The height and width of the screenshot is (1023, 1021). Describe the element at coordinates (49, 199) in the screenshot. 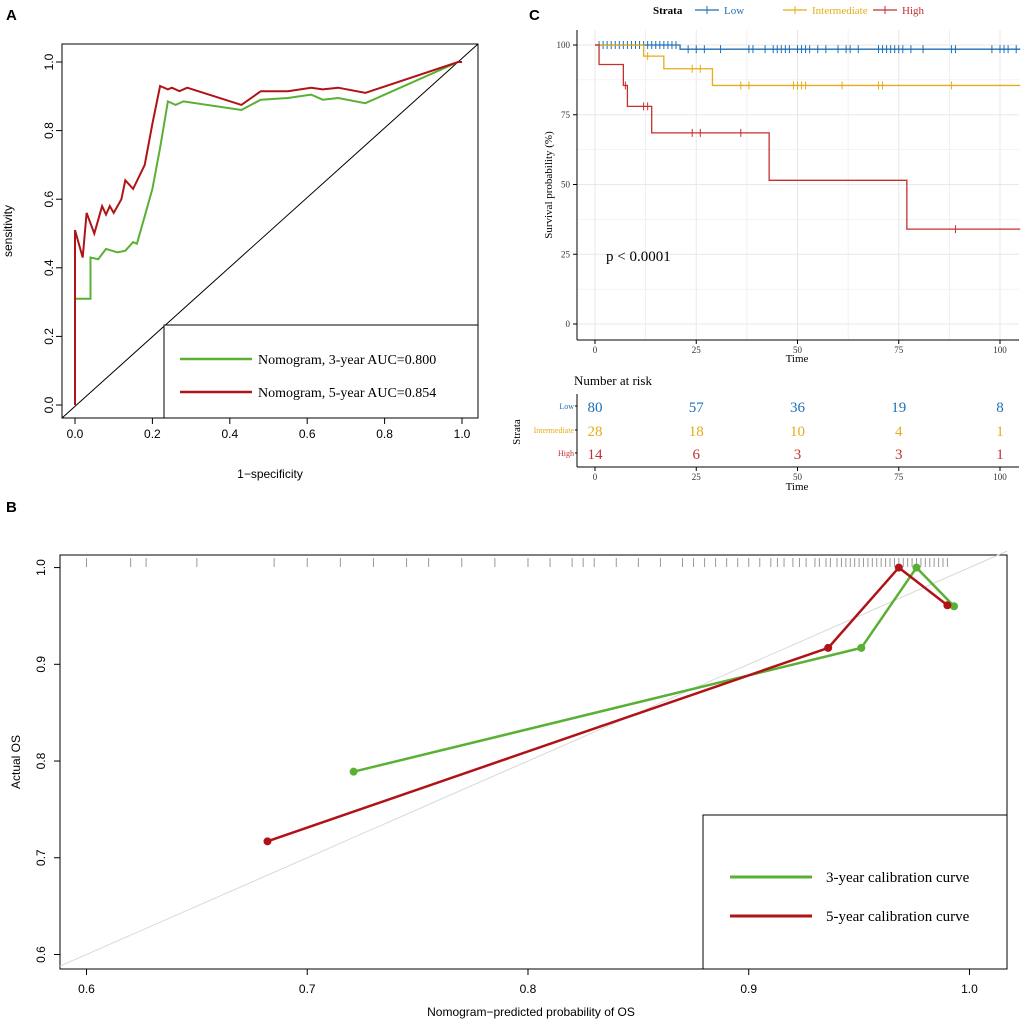

I see `y-tick-label: 0.6` at that location.